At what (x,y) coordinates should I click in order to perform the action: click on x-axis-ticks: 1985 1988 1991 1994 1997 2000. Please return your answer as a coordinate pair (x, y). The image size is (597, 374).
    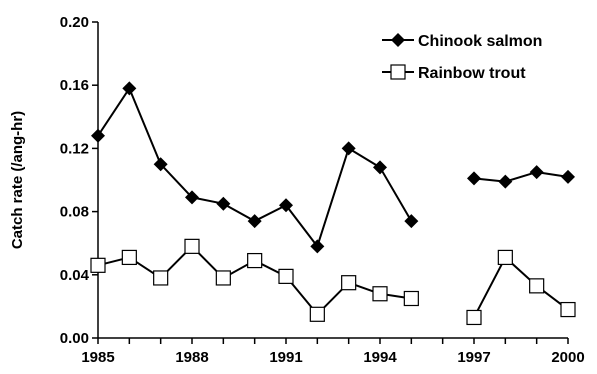
    Looking at the image, I should click on (333, 352).